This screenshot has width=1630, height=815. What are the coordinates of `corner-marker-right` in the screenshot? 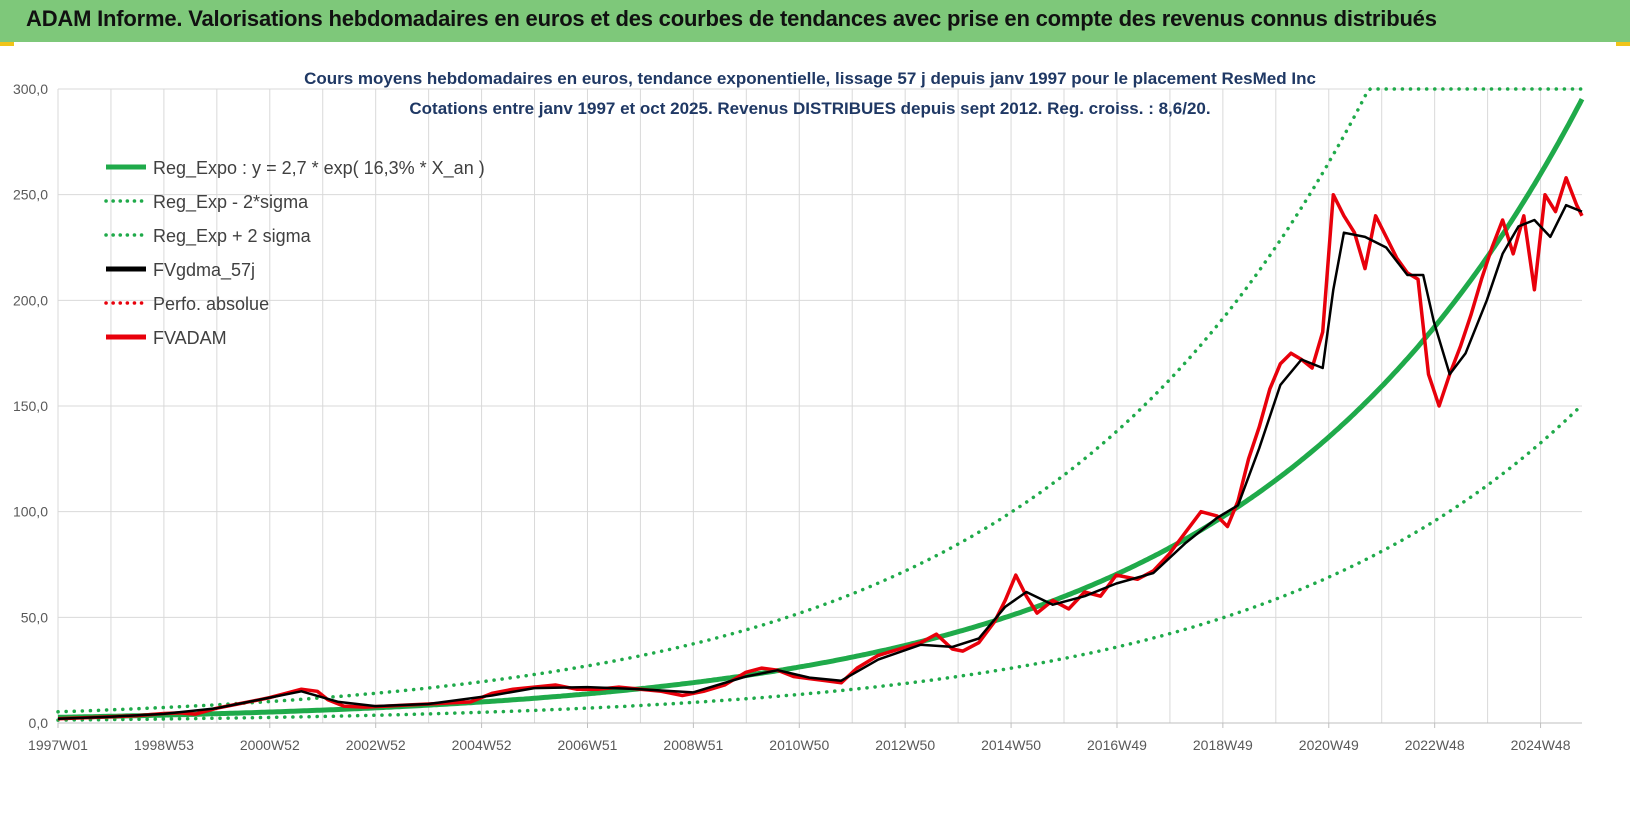 It's located at (1623, 44).